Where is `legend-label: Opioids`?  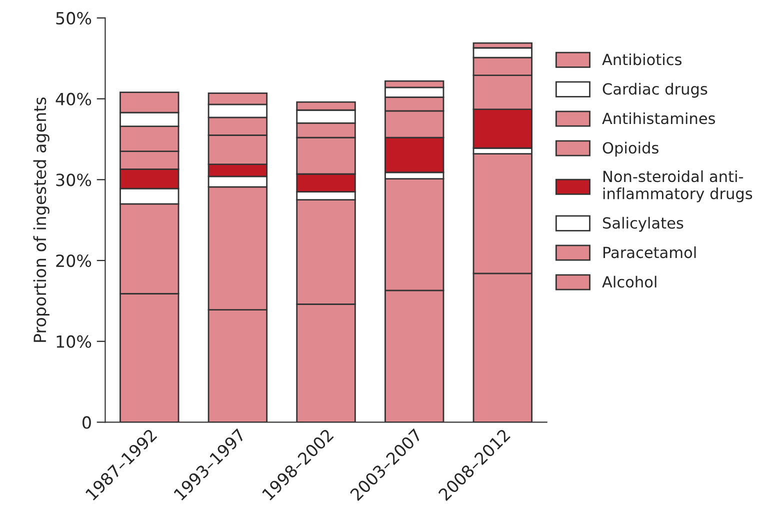 legend-label: Opioids is located at coordinates (630, 149).